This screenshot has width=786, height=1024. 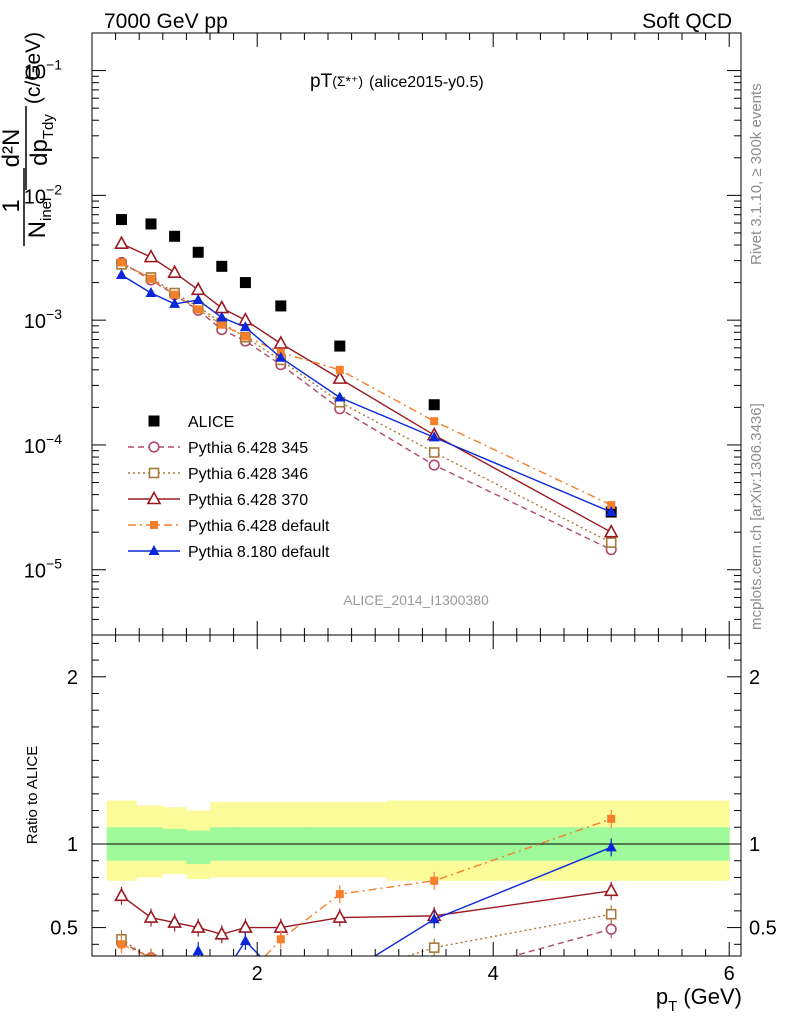 I want to click on ratio-y-tick-label-right: 1, so click(x=754, y=845).